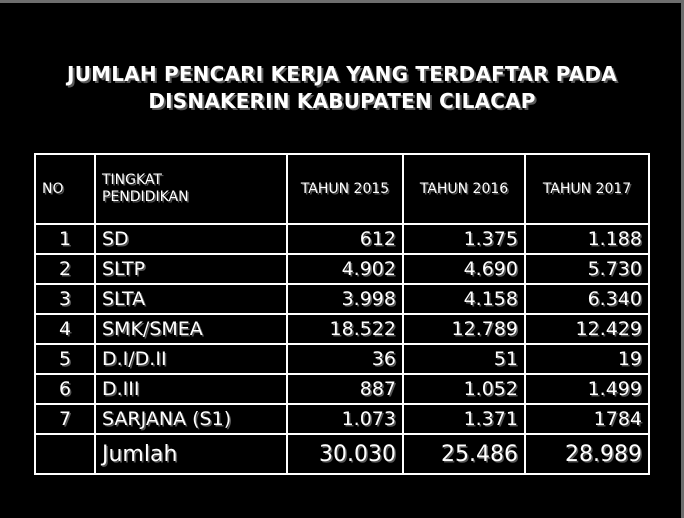 This screenshot has width=684, height=518. Describe the element at coordinates (464, 454) in the screenshot. I see `total-value-2016: 25.486` at that location.